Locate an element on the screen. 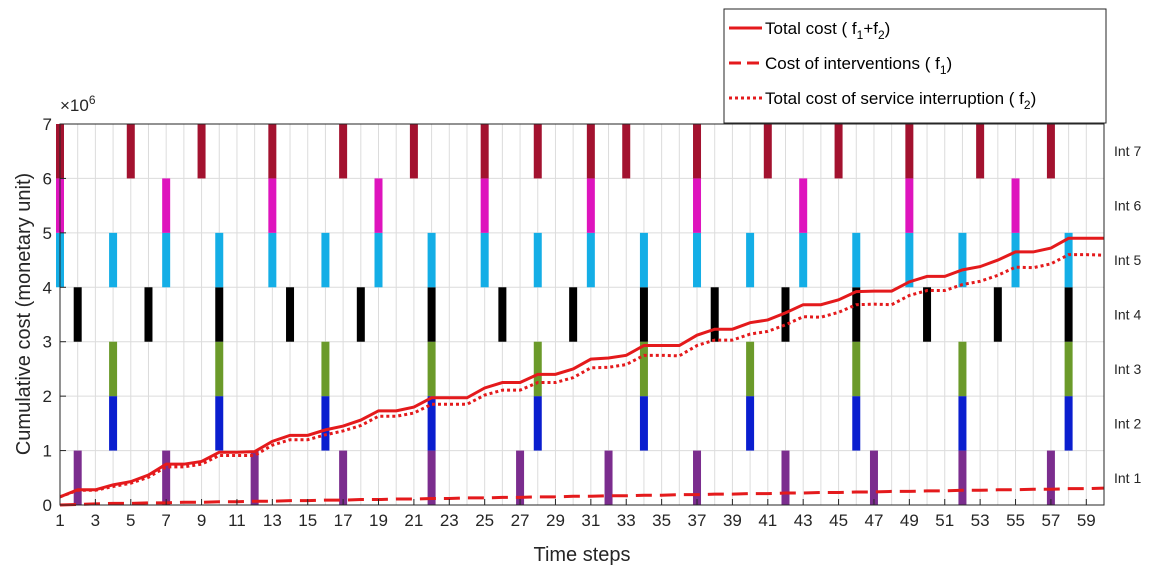 The width and height of the screenshot is (1151, 575). row-label-int5: Int 5 is located at coordinates (1127, 260).